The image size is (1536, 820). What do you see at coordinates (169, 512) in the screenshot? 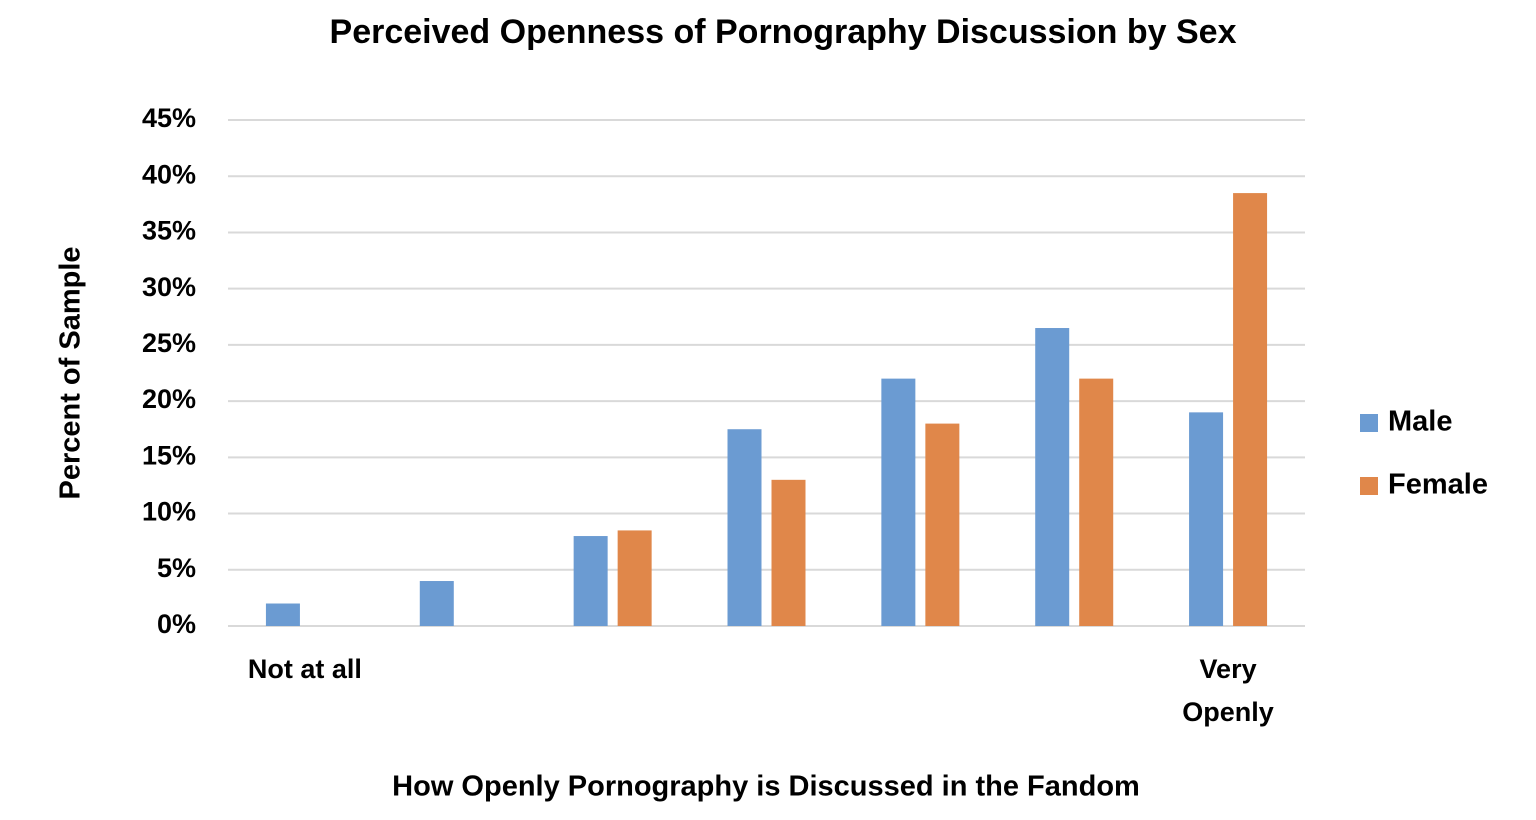
I see `y-tick-label: 10%` at bounding box center [169, 512].